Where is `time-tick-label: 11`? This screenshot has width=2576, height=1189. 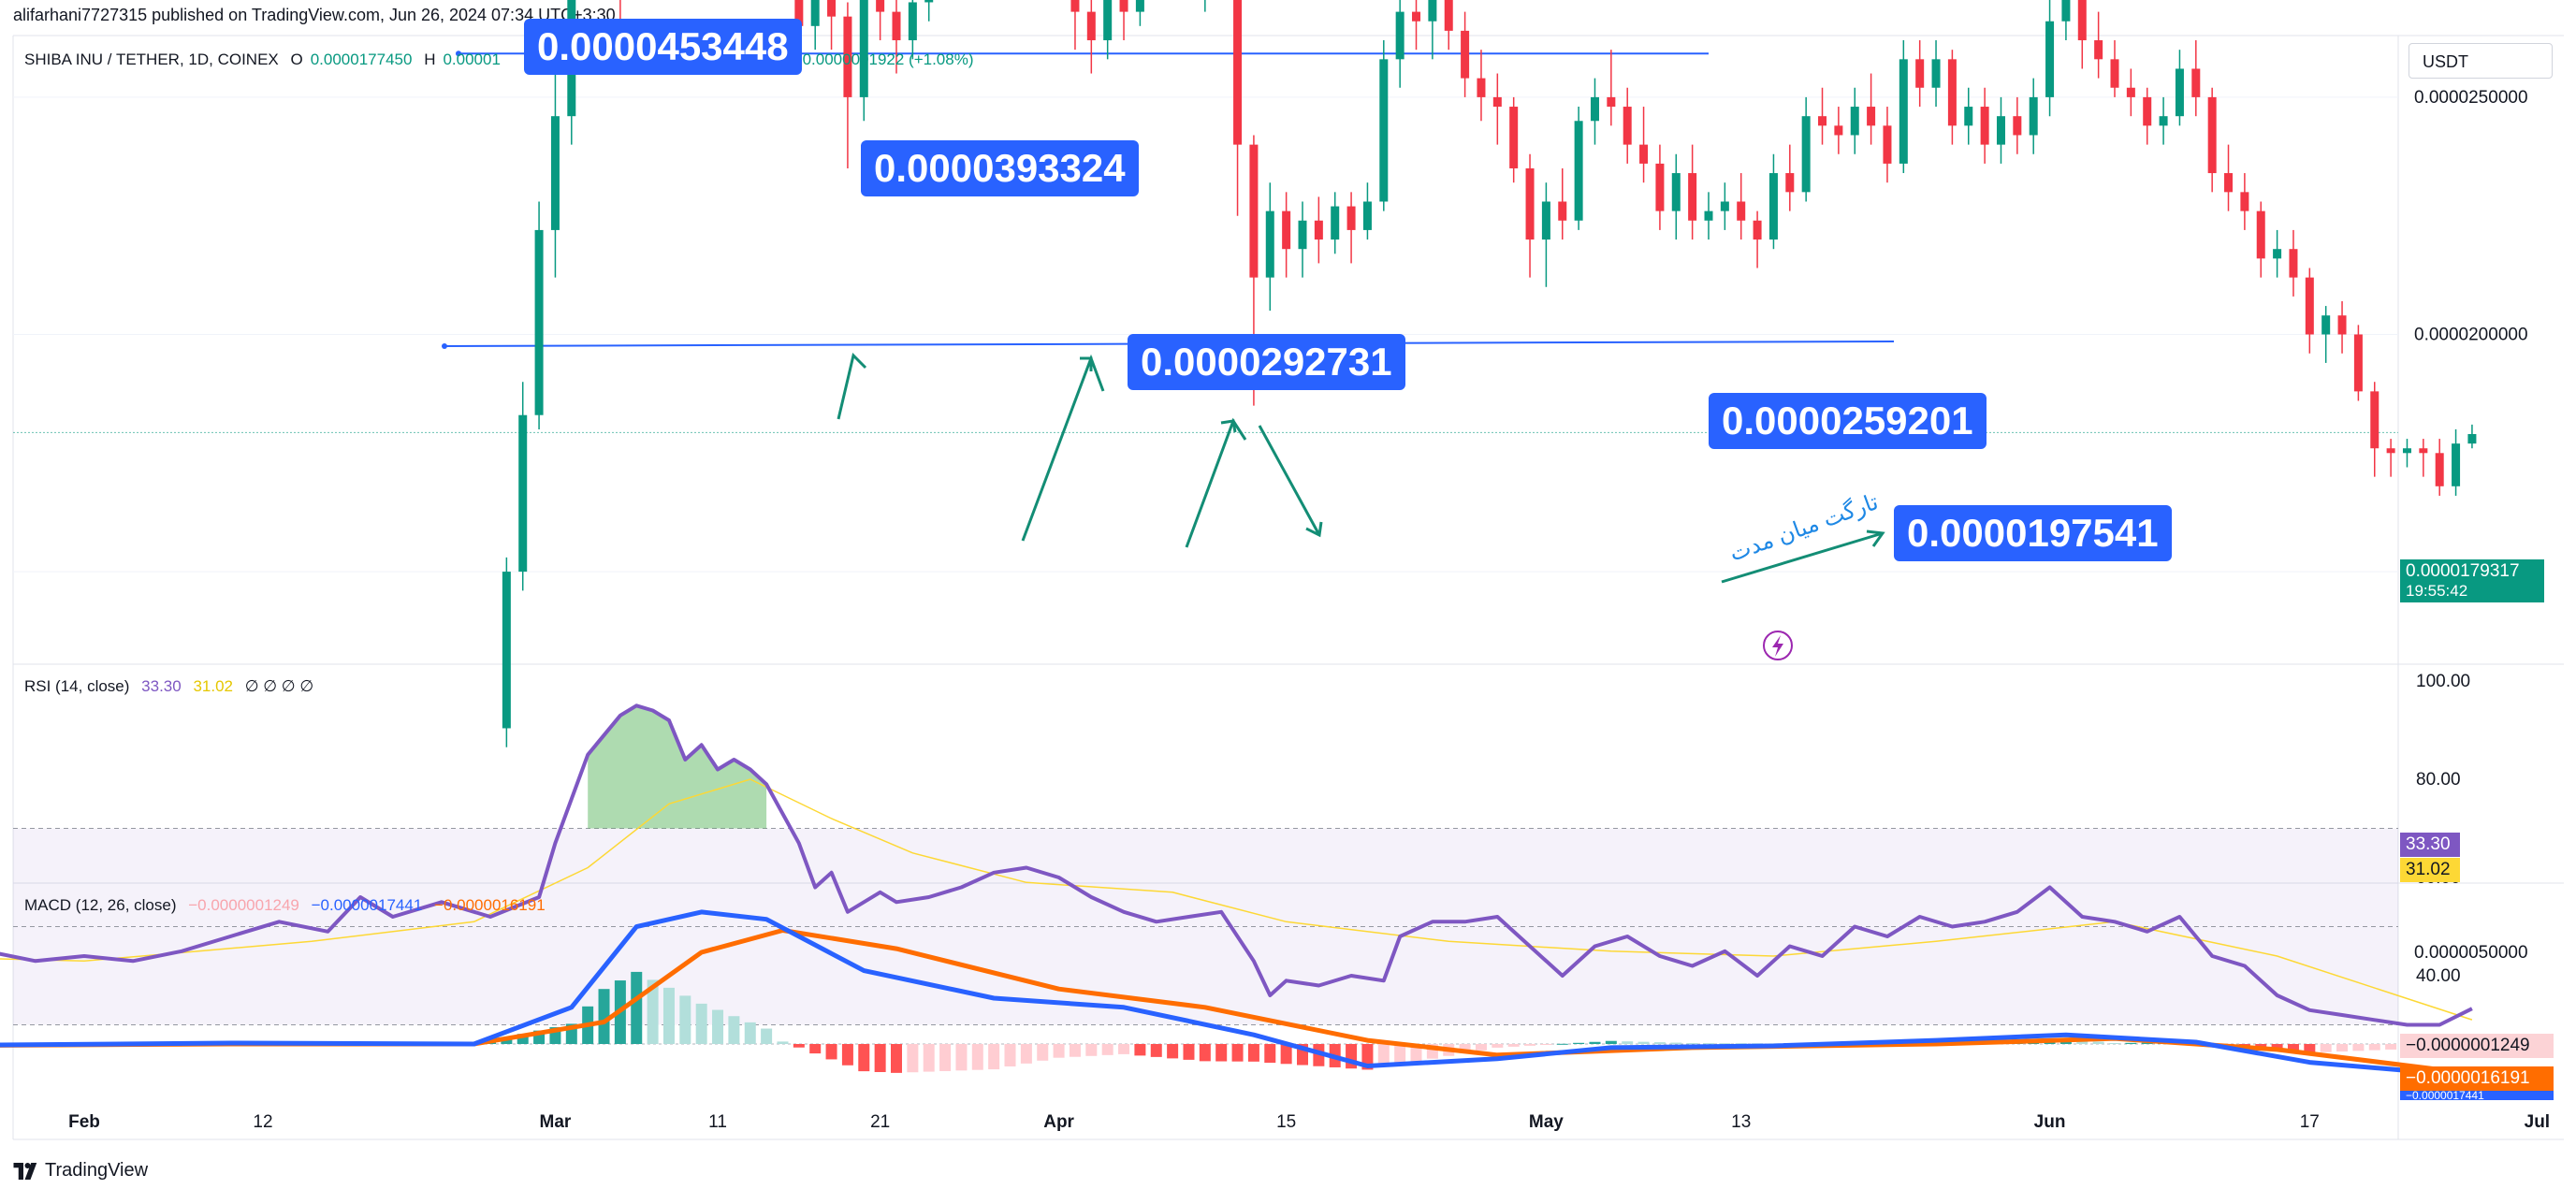 time-tick-label: 11 is located at coordinates (717, 1122).